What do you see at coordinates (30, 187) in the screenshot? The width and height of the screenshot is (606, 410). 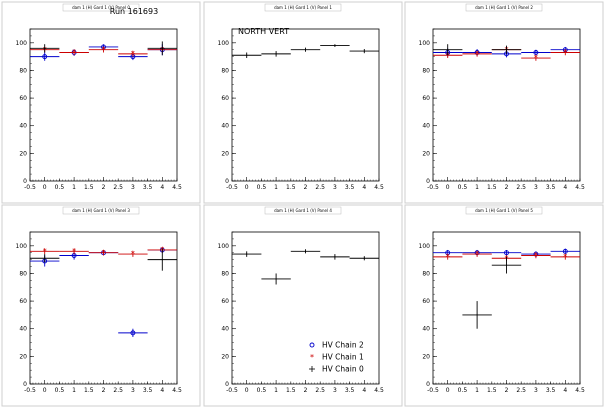 I see `x-tick-label: -0.5` at bounding box center [30, 187].